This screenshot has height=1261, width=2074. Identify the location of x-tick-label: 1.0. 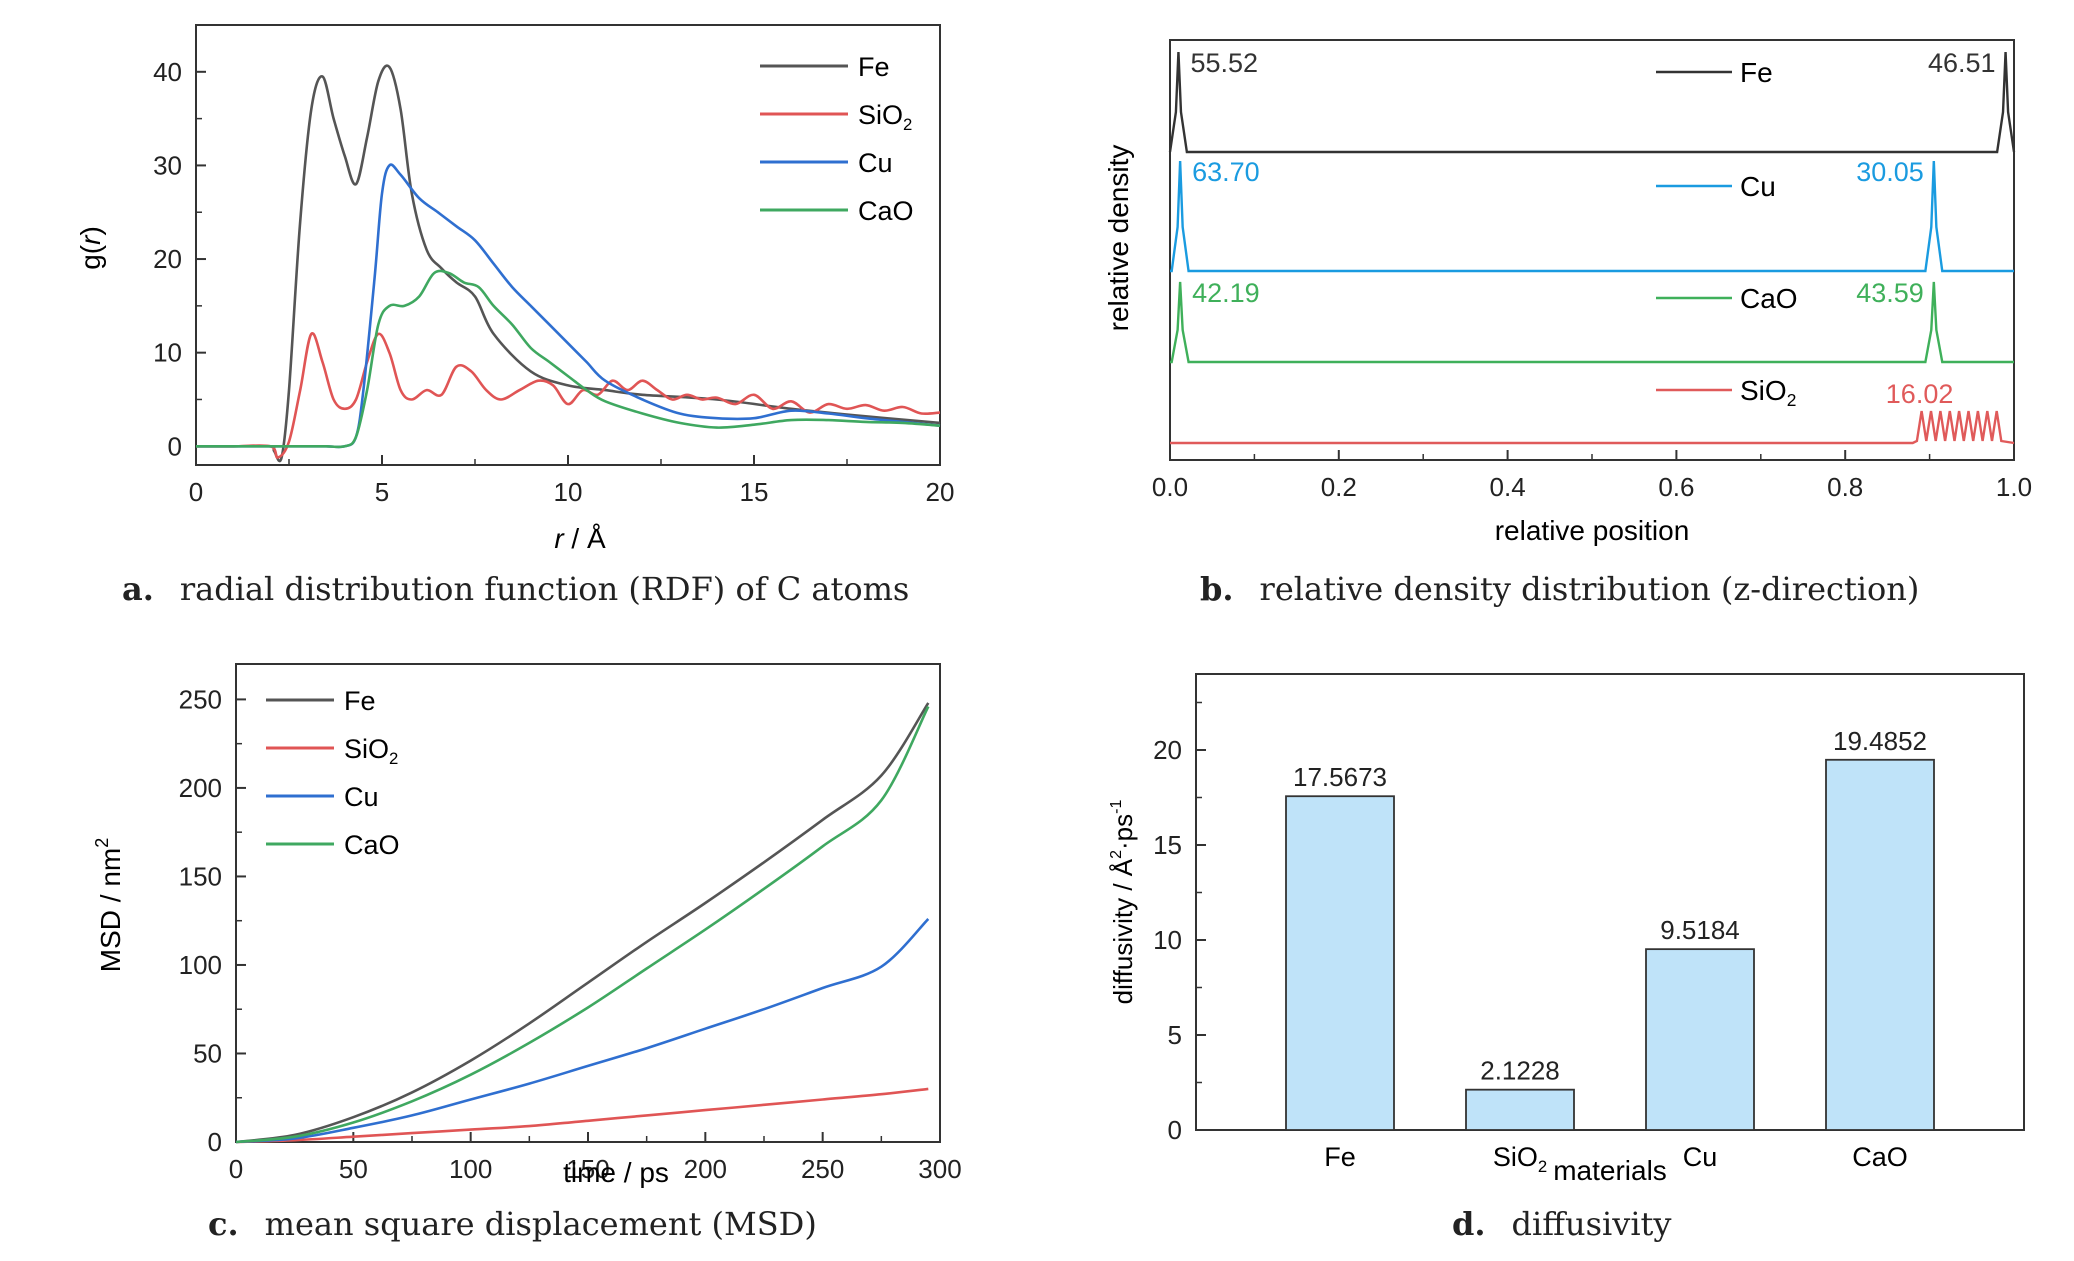
(2014, 487).